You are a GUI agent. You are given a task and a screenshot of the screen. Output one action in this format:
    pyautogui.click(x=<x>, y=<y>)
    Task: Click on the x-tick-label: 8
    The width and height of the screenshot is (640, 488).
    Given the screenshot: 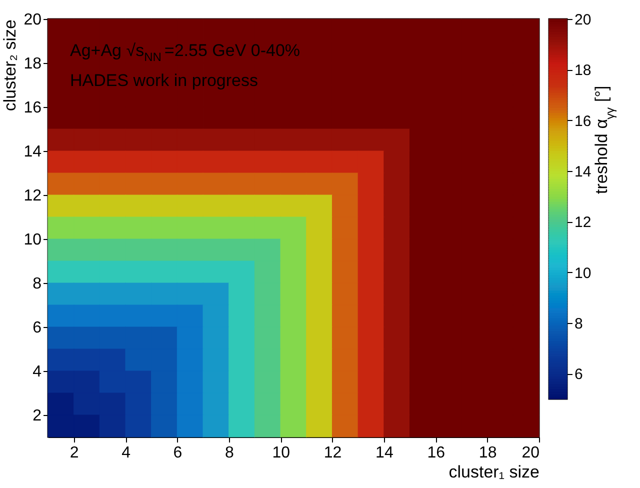 What is the action you would take?
    pyautogui.click(x=229, y=453)
    